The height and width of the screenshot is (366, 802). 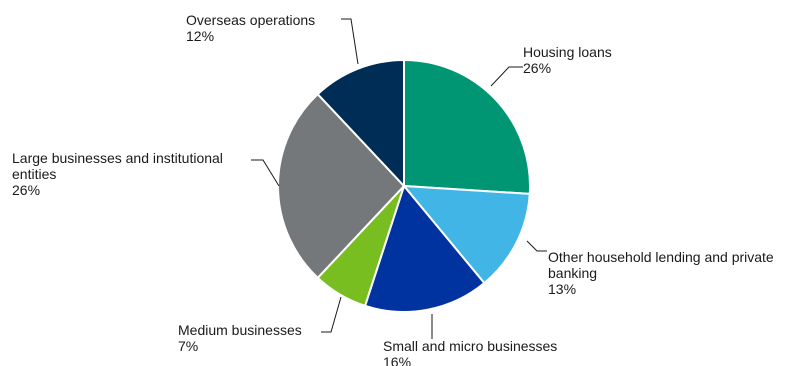 I want to click on slice-value-label: 7%, so click(x=188, y=346).